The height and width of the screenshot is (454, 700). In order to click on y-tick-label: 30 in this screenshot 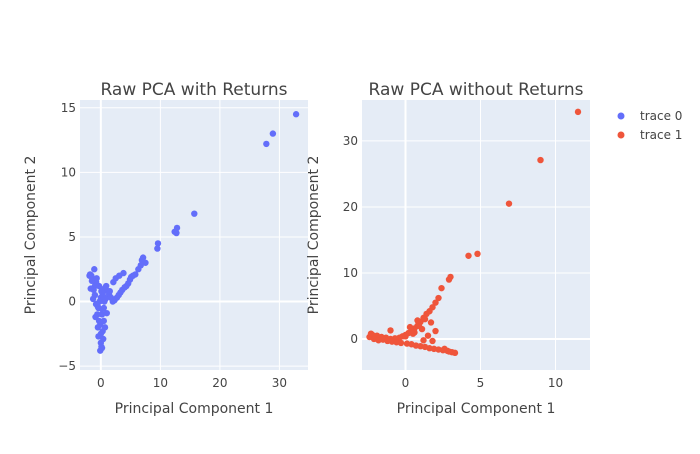, I will do `click(350, 141)`.